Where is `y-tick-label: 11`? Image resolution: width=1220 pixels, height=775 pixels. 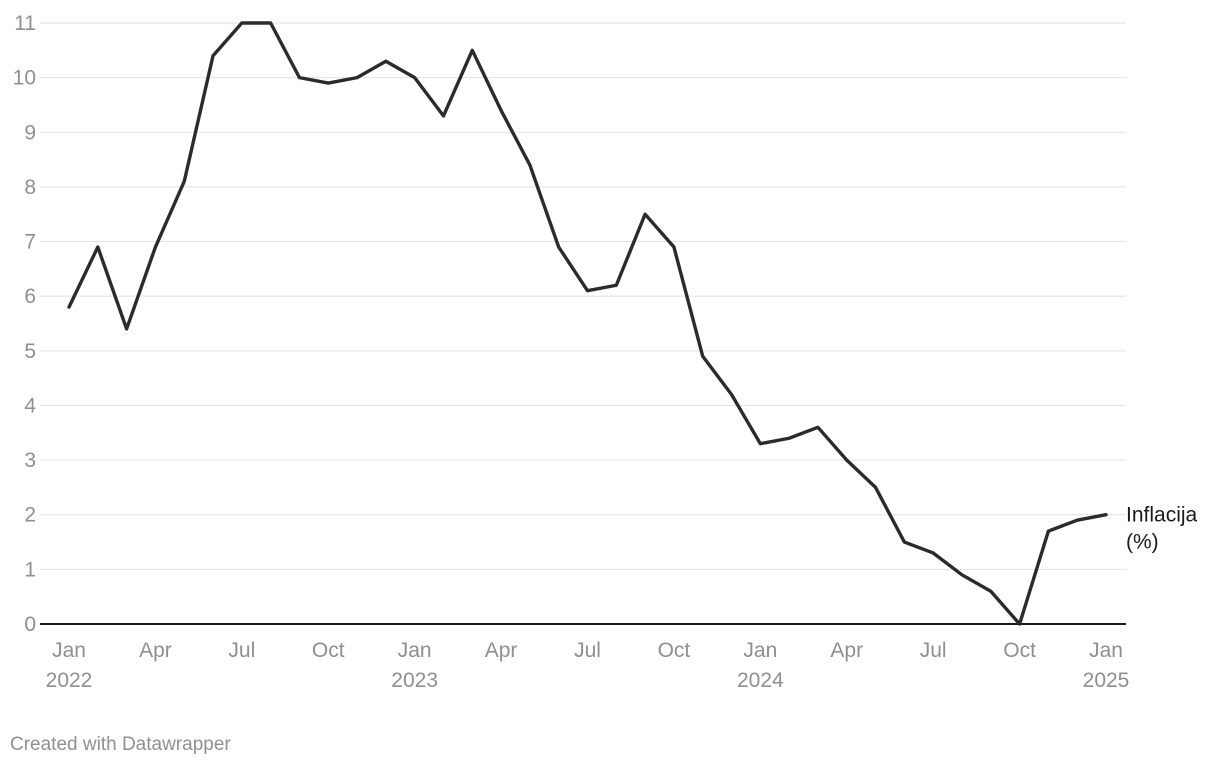 y-tick-label: 11 is located at coordinates (25, 23).